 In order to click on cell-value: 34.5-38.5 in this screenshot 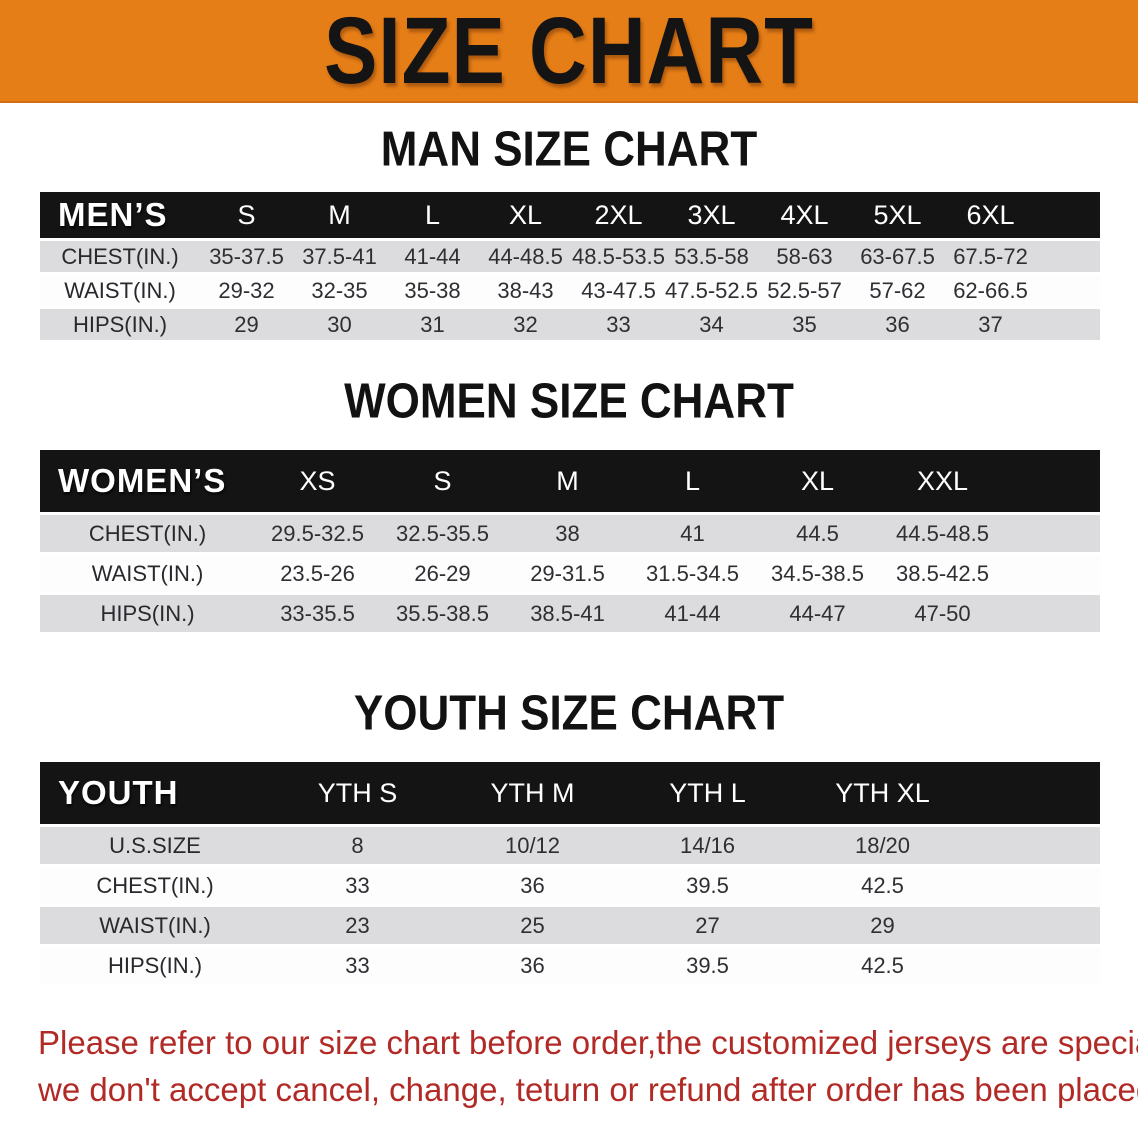, I will do `click(817, 573)`.